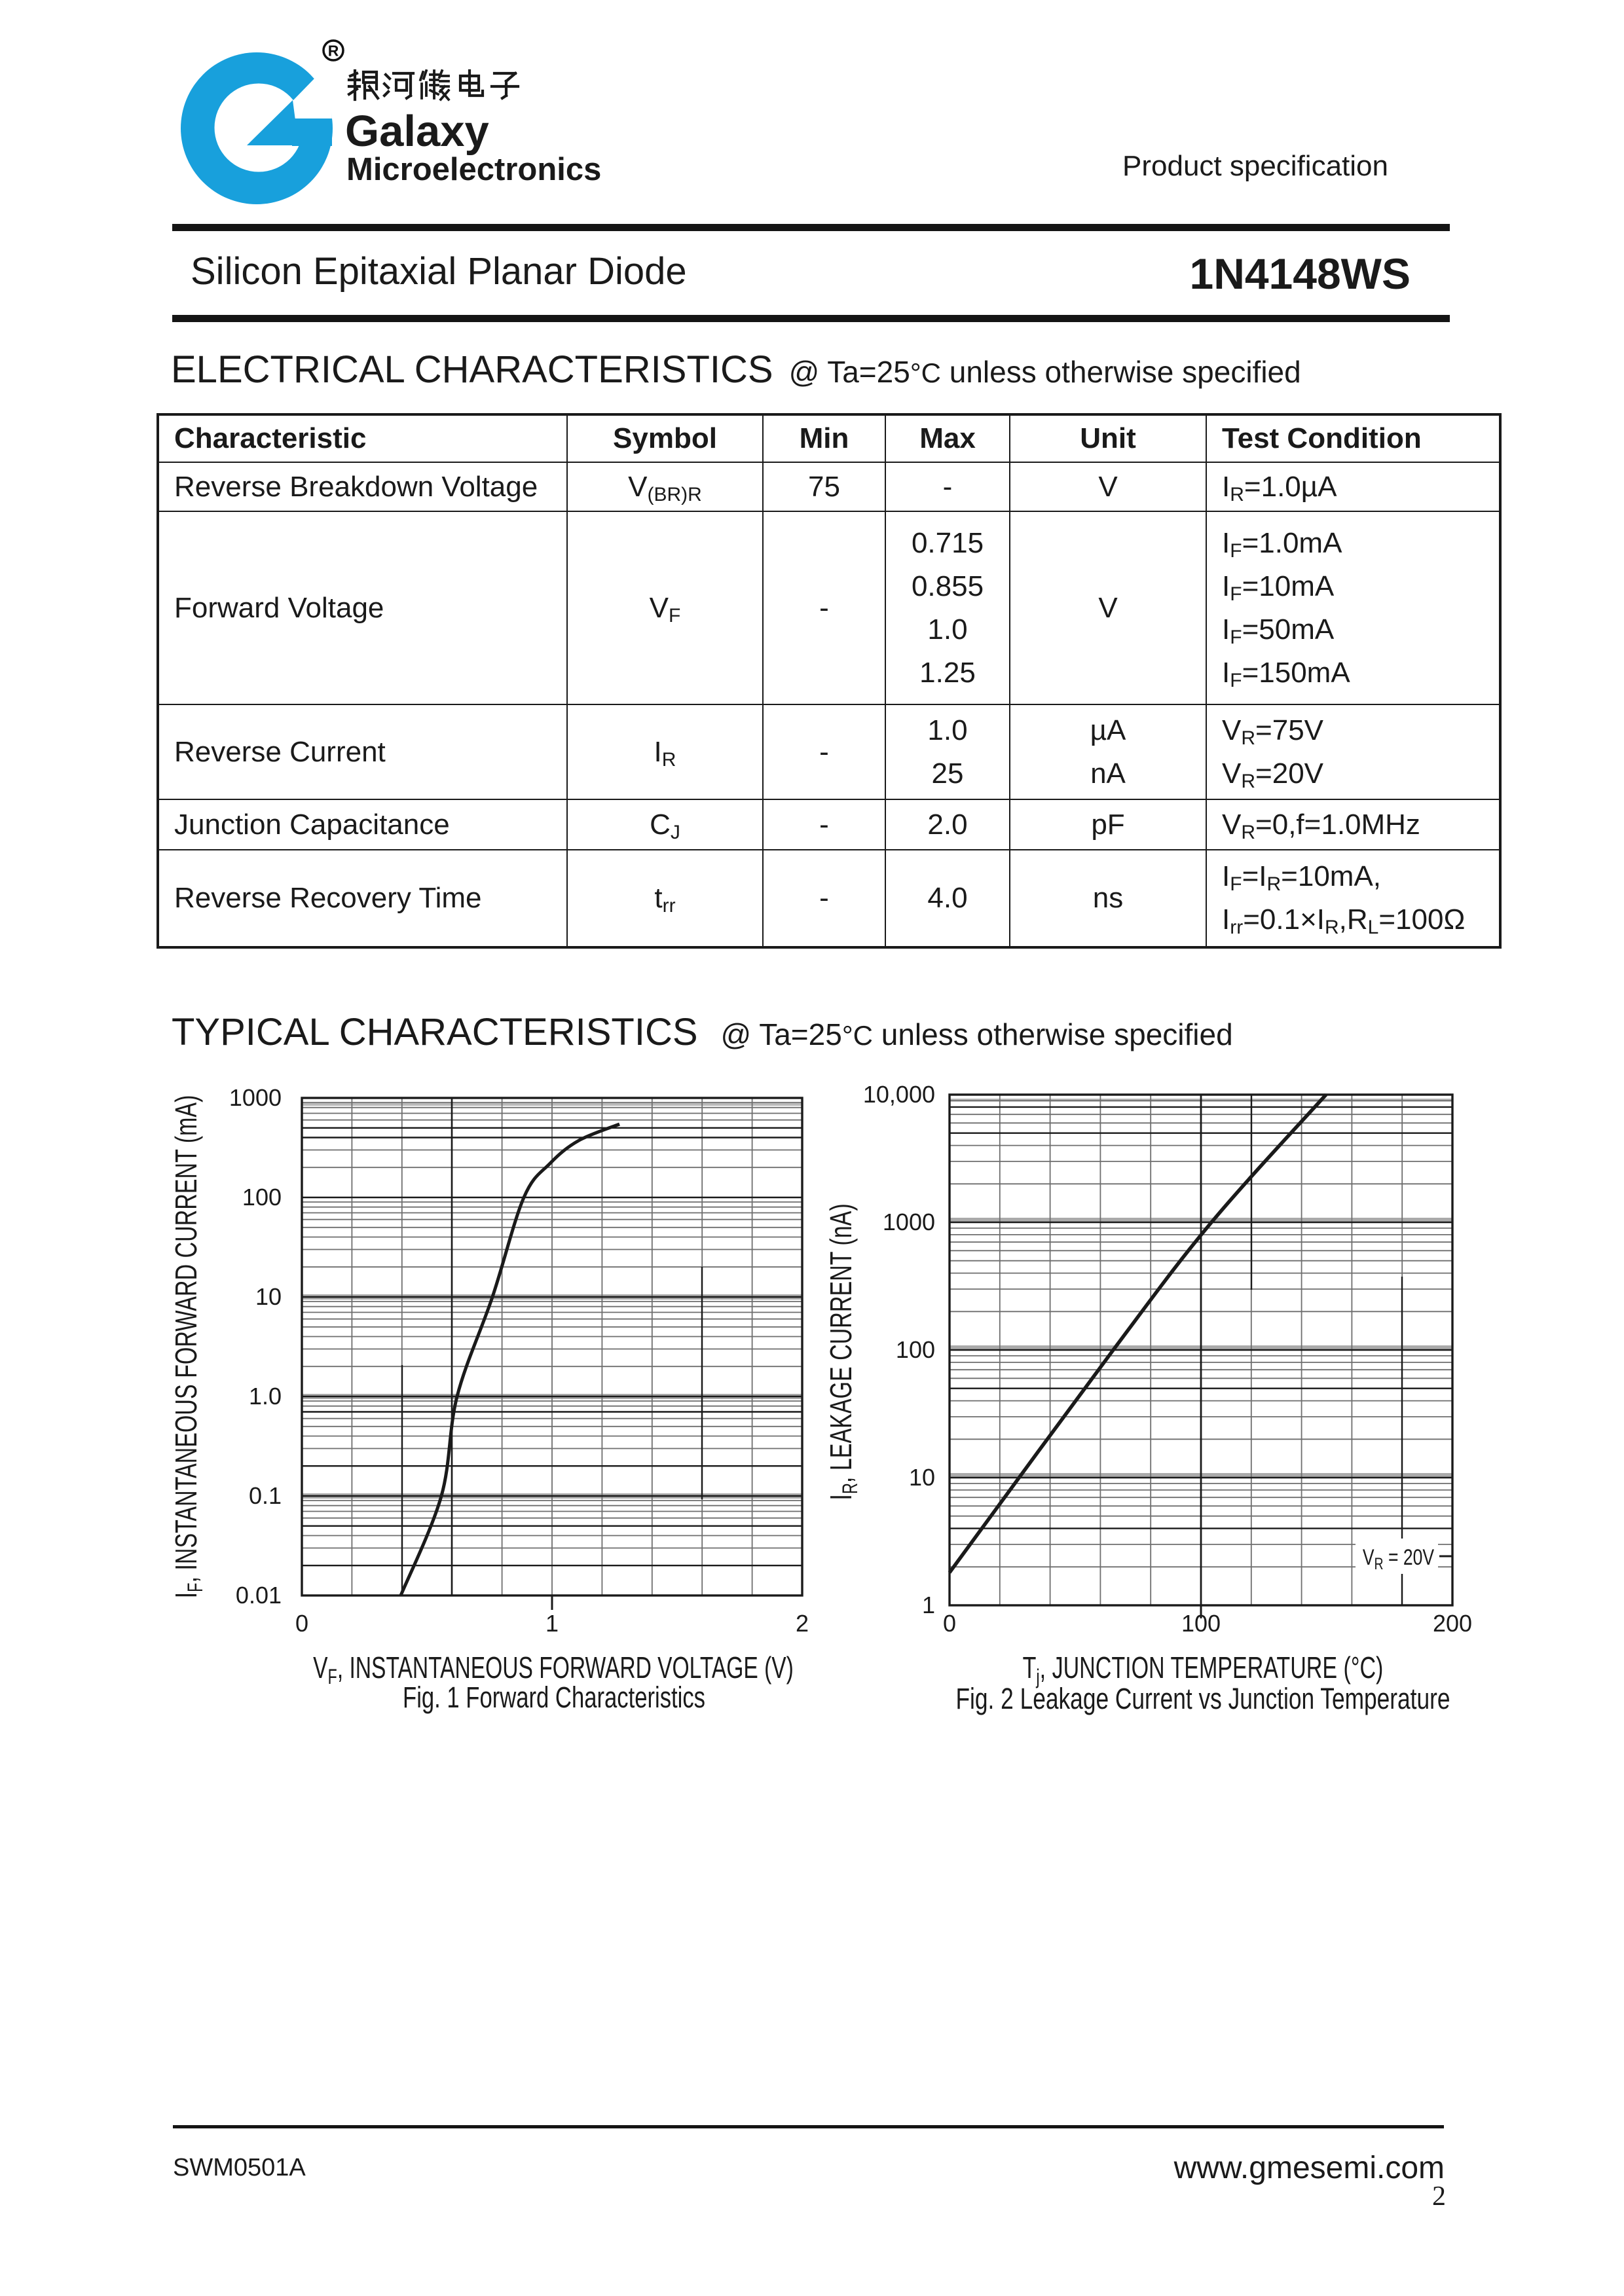  Describe the element at coordinates (899, 1094) in the screenshot. I see `svg-text: 10,000` at that location.